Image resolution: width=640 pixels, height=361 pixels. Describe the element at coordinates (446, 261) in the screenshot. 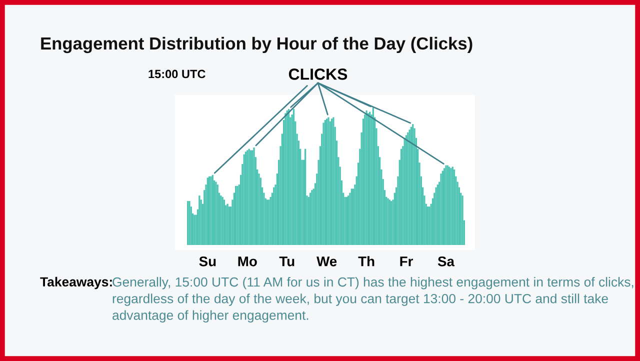

I see `x-tick-label: Sa` at that location.